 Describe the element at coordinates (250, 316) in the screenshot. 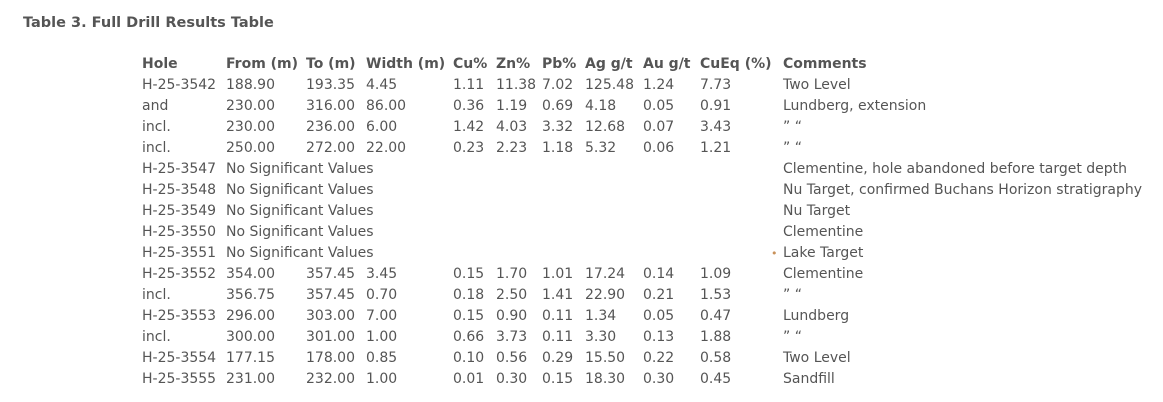

I see `cell-from: 296.00` at that location.